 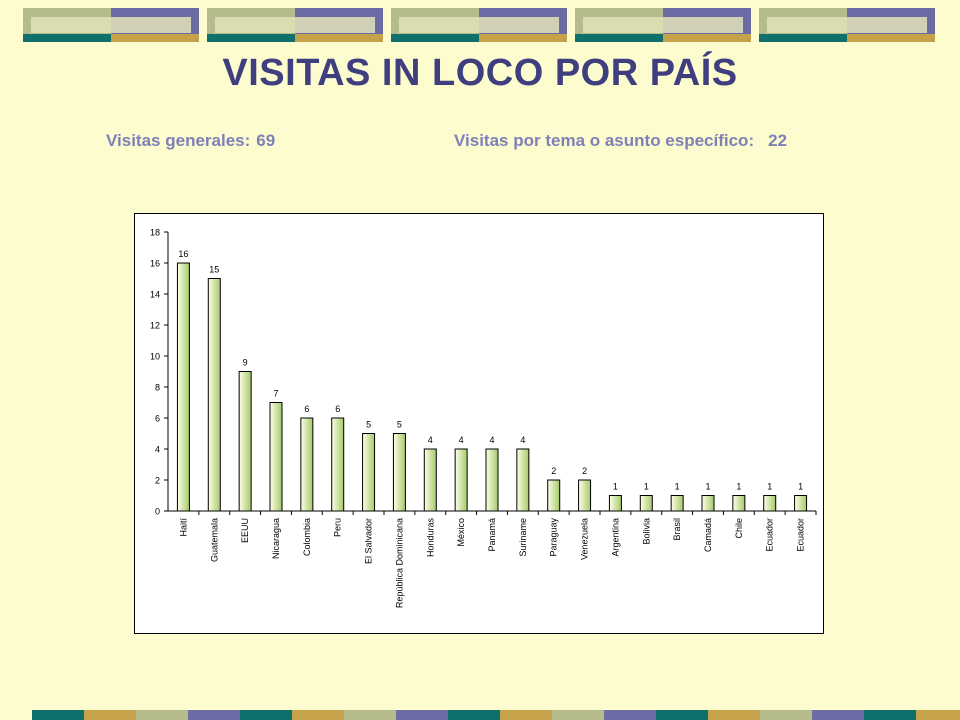 I want to click on y-tick-label: 4, so click(x=157, y=450).